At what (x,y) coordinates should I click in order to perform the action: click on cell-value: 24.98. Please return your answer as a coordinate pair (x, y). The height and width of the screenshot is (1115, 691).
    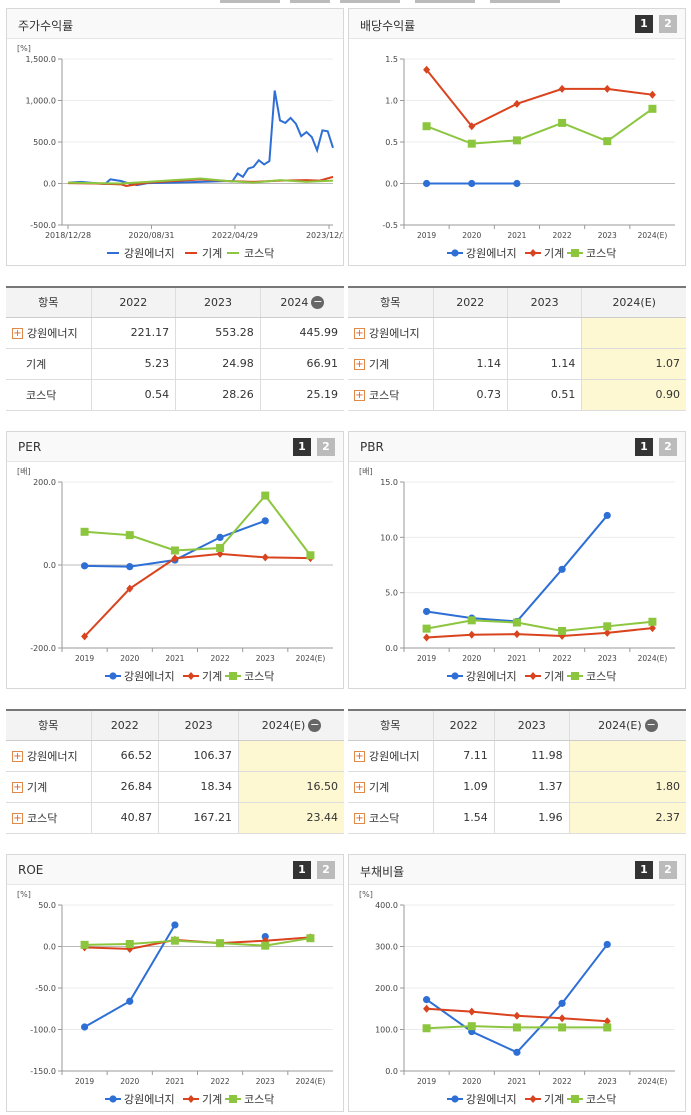
    Looking at the image, I should click on (218, 364).